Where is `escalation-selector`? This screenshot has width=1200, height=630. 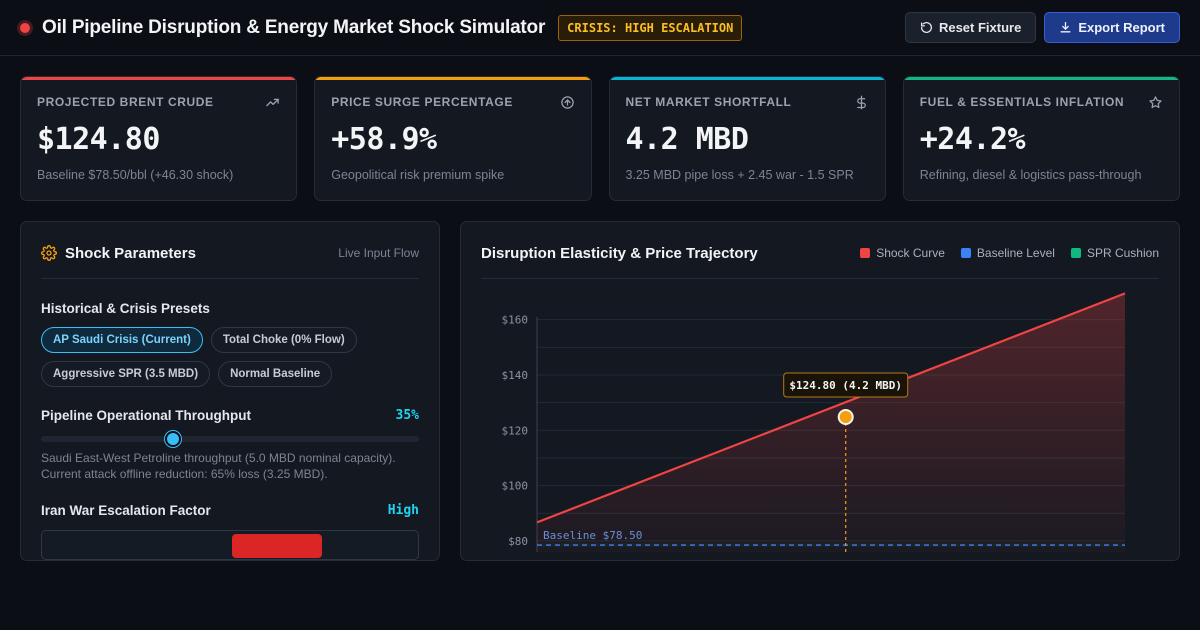 escalation-selector is located at coordinates (230, 545).